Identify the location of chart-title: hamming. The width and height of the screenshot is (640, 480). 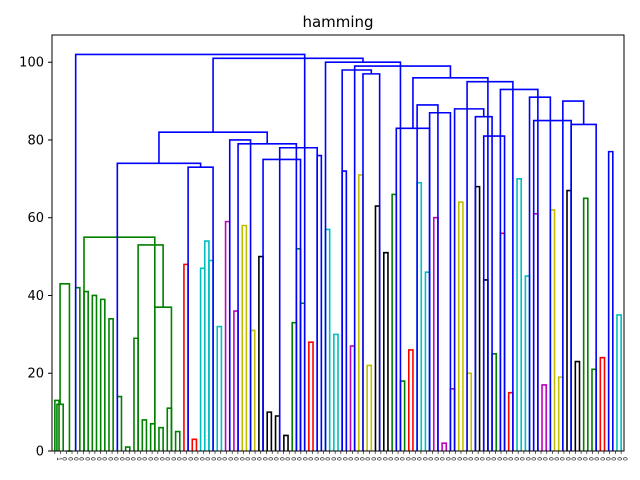
(337, 22).